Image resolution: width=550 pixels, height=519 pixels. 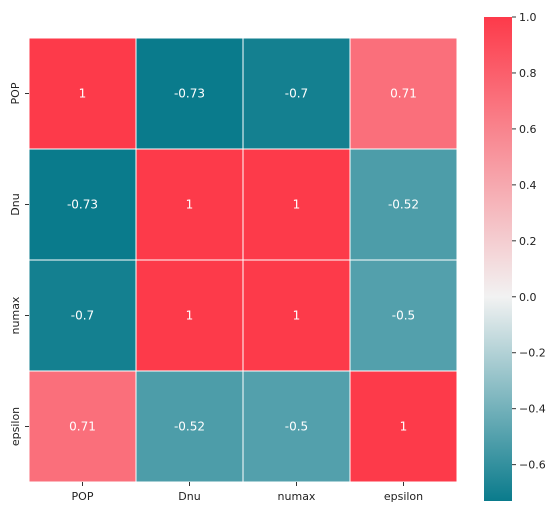 I want to click on y-axis-ticks: POP Dnu numax epsilon, so click(x=19, y=264).